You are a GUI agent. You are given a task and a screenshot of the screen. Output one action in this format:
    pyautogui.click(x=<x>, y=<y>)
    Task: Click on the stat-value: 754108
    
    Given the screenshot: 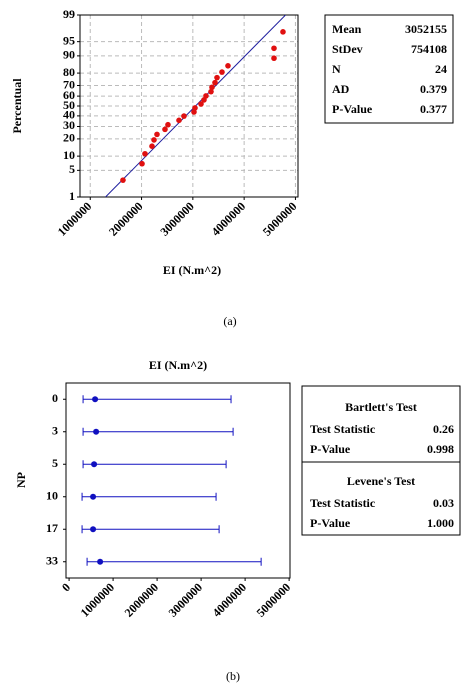 What is the action you would take?
    pyautogui.click(x=429, y=49)
    